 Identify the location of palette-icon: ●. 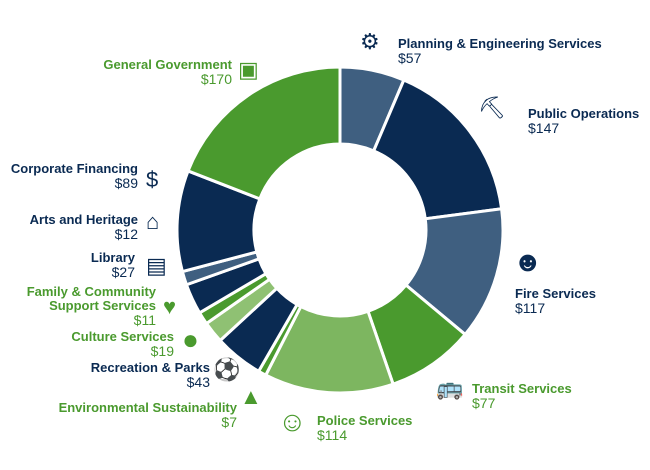
(190, 339).